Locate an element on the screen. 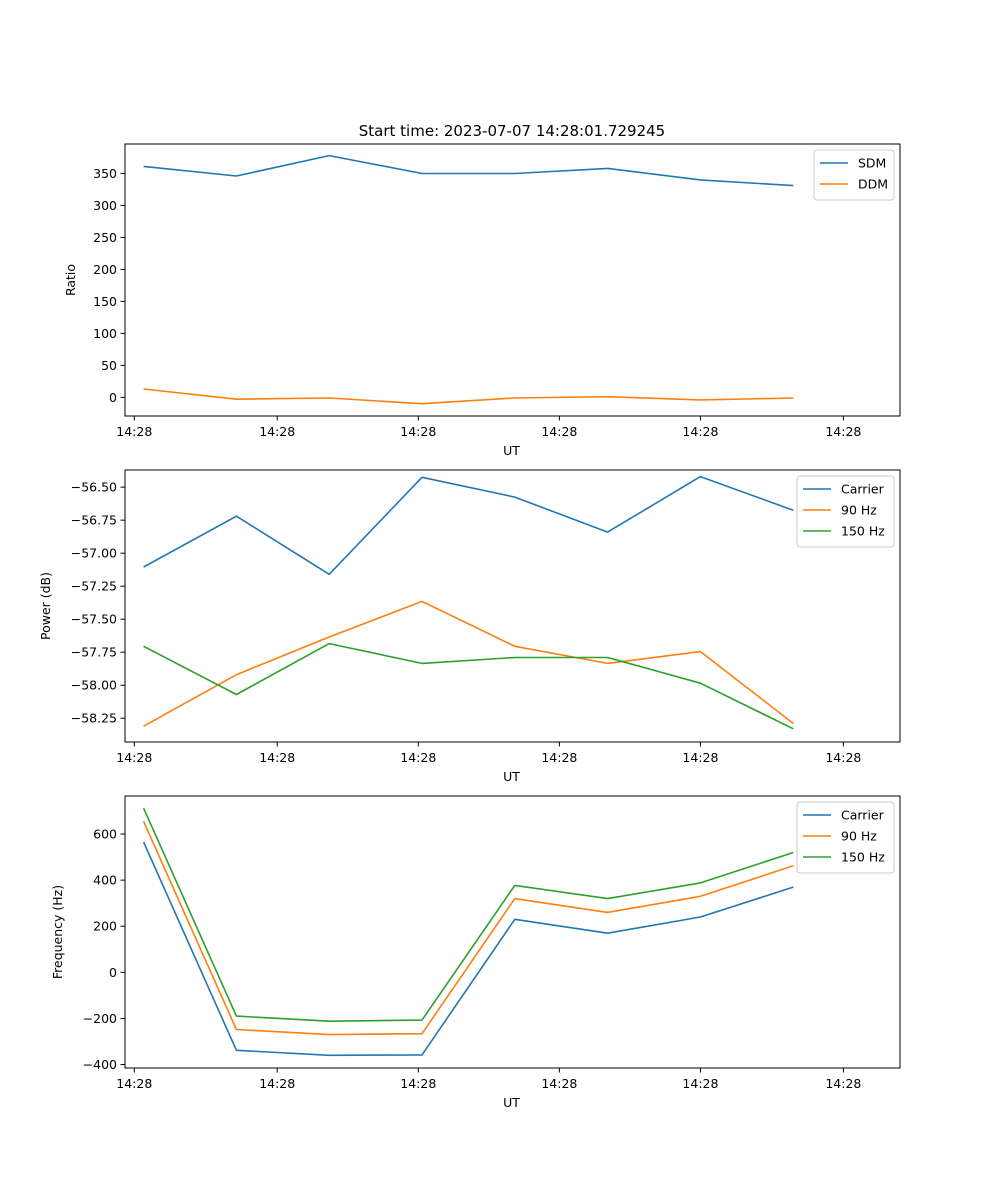 The image size is (1000, 1200). y-tick-label: −200 is located at coordinates (100, 1018).